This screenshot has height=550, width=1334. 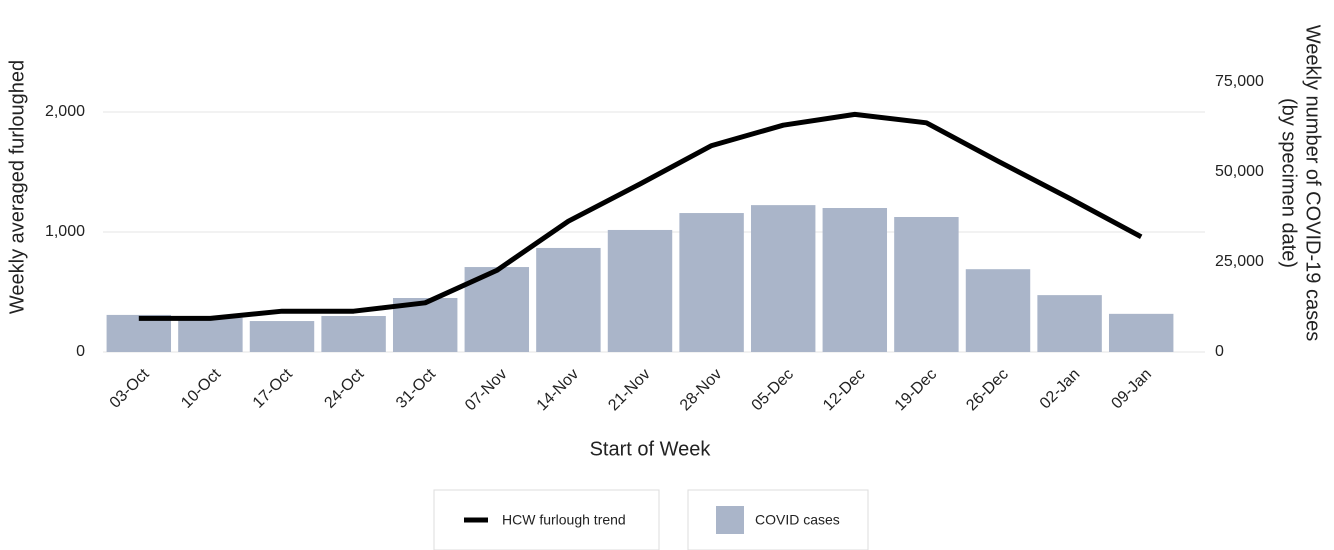 I want to click on y-tick-label: 0, so click(x=80, y=351).